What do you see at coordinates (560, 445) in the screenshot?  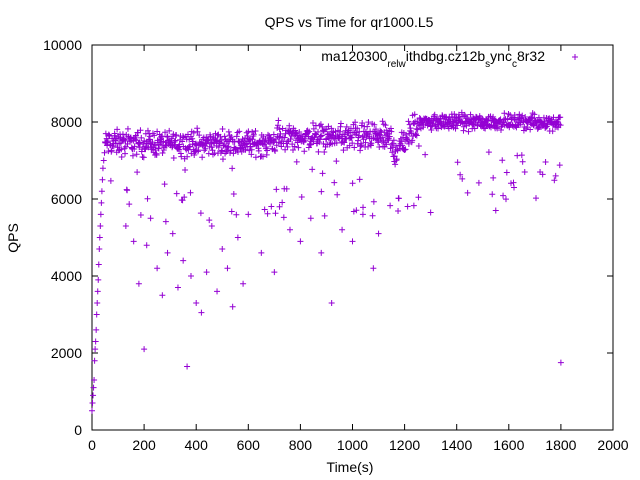 I see `x-tick-label: 1800` at bounding box center [560, 445].